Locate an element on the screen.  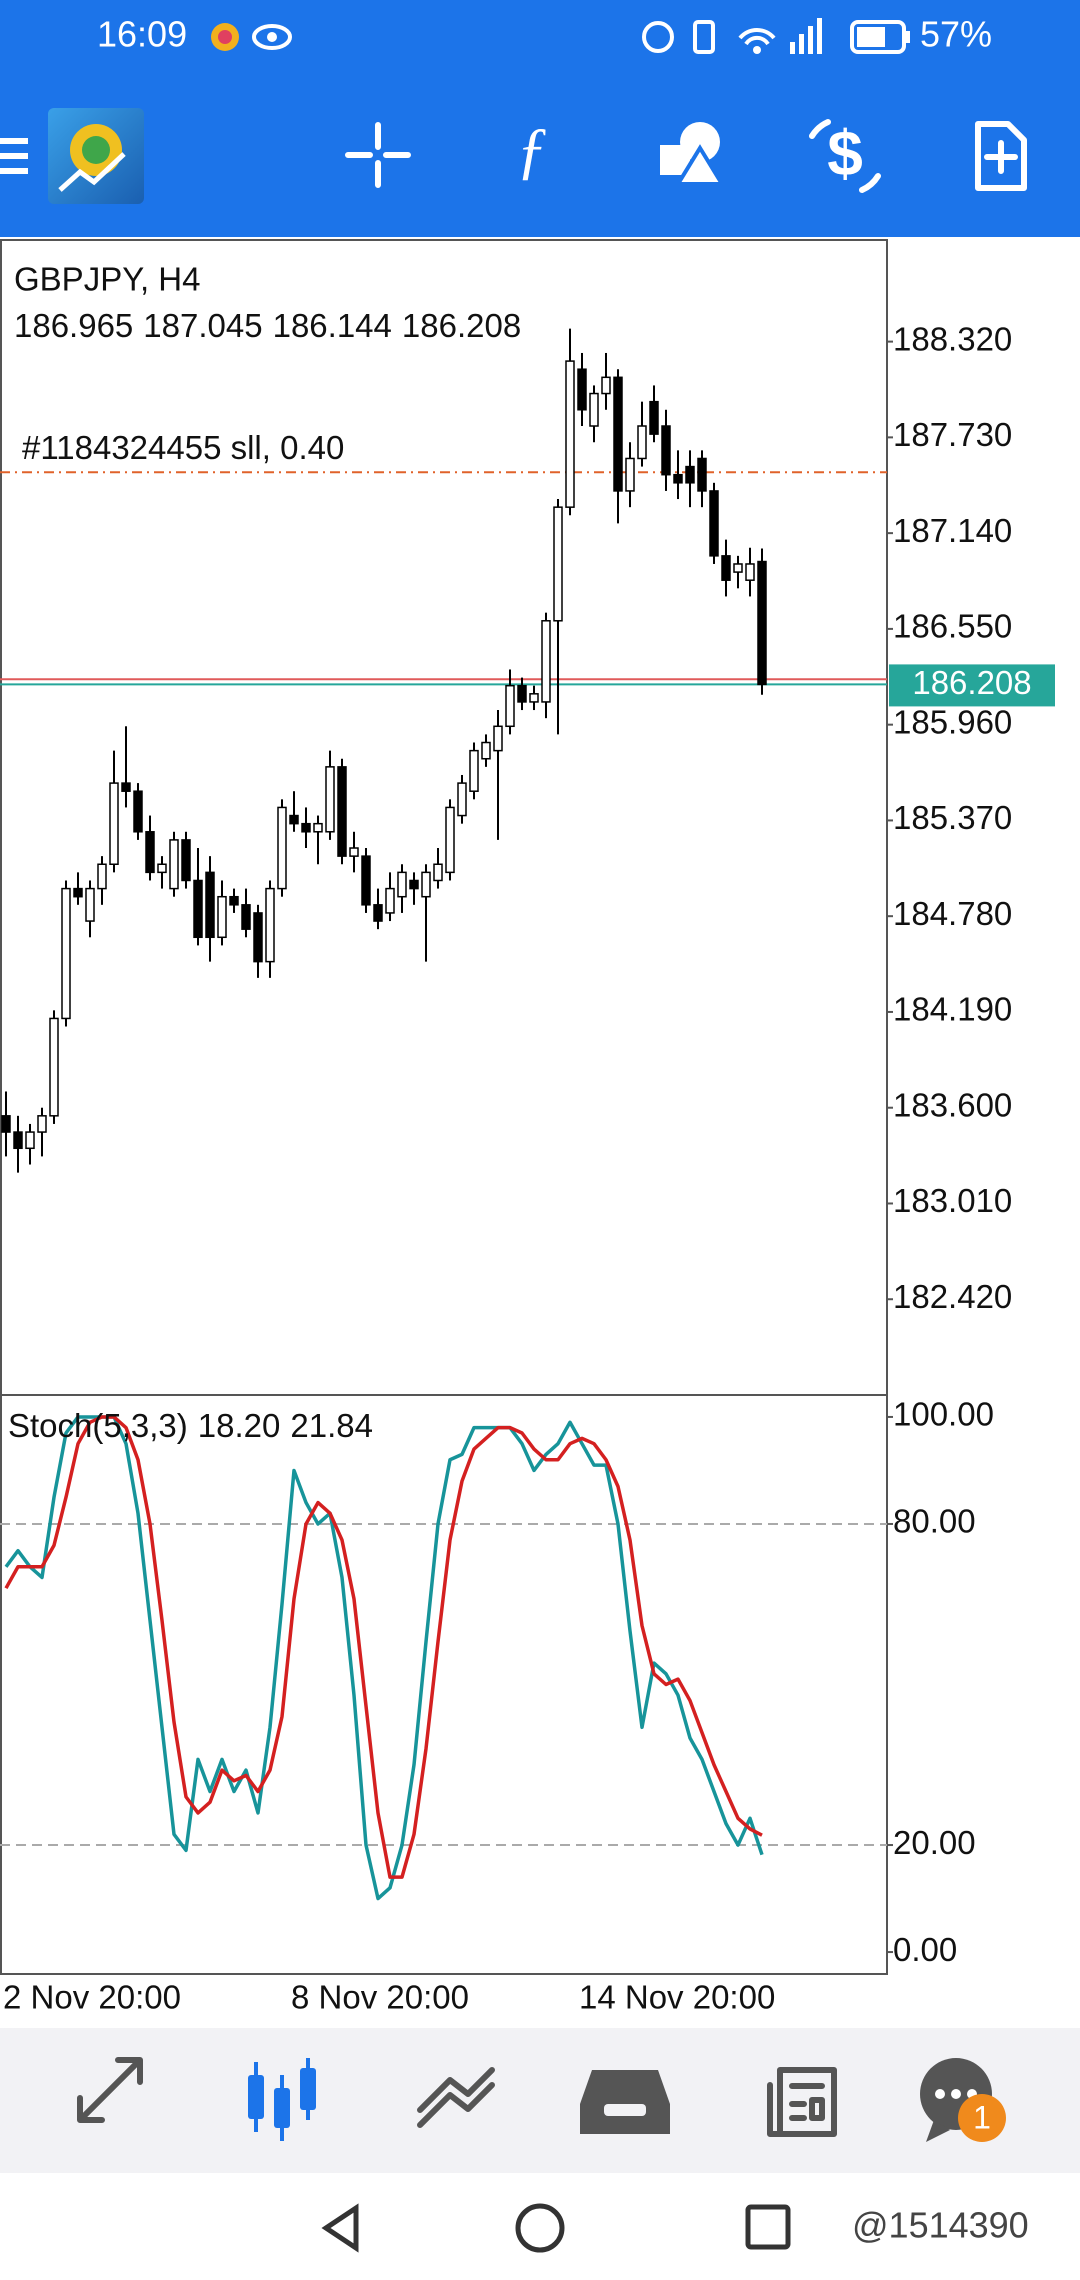
x-tick-label: 8 Nov 20:00 is located at coordinates (380, 1997).